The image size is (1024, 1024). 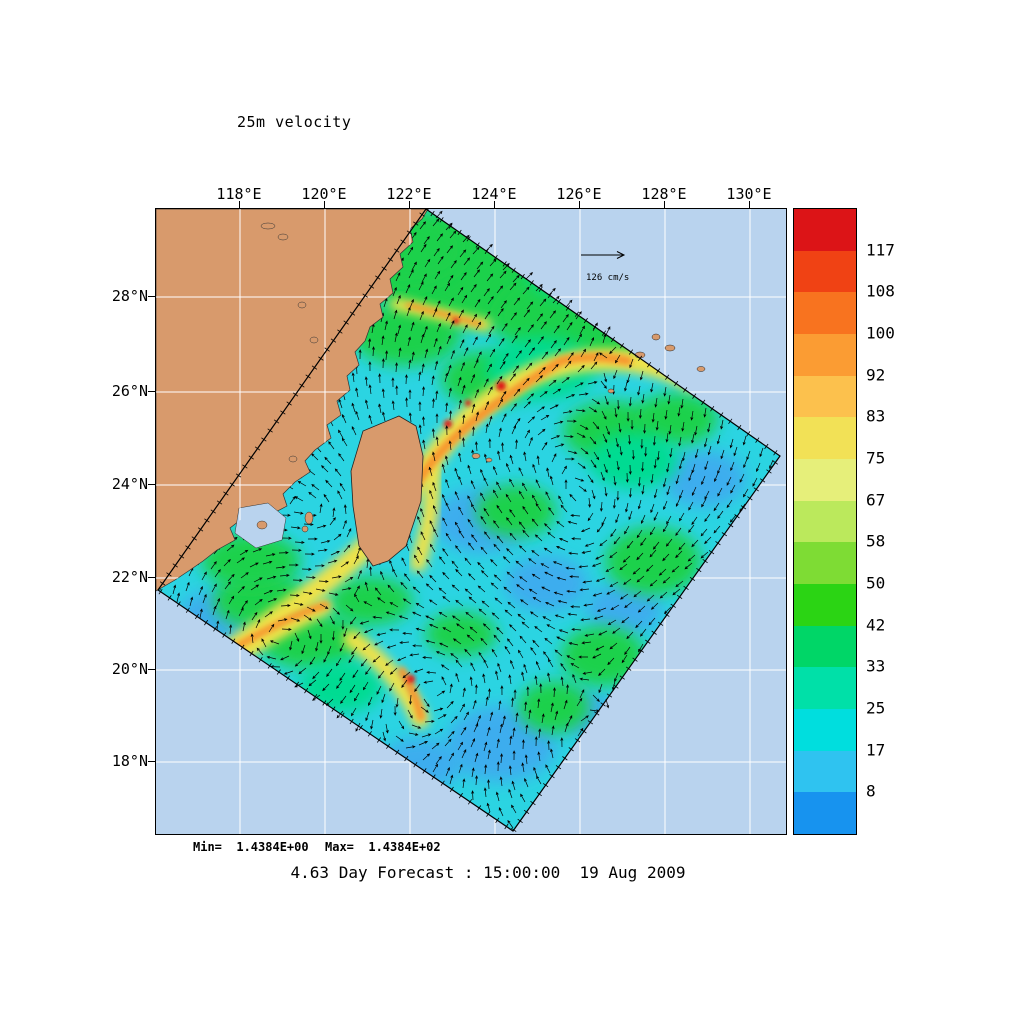 What do you see at coordinates (239, 194) in the screenshot?
I see `lon-tick-label: 118°E` at bounding box center [239, 194].